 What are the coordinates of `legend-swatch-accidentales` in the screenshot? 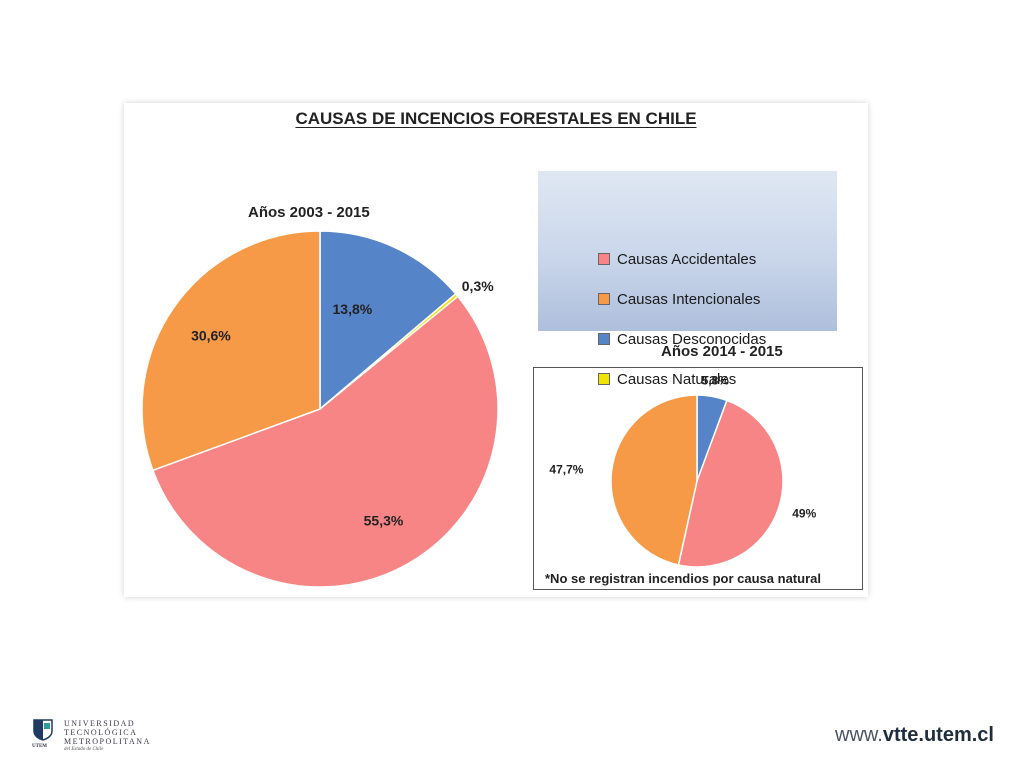 It's located at (604, 259).